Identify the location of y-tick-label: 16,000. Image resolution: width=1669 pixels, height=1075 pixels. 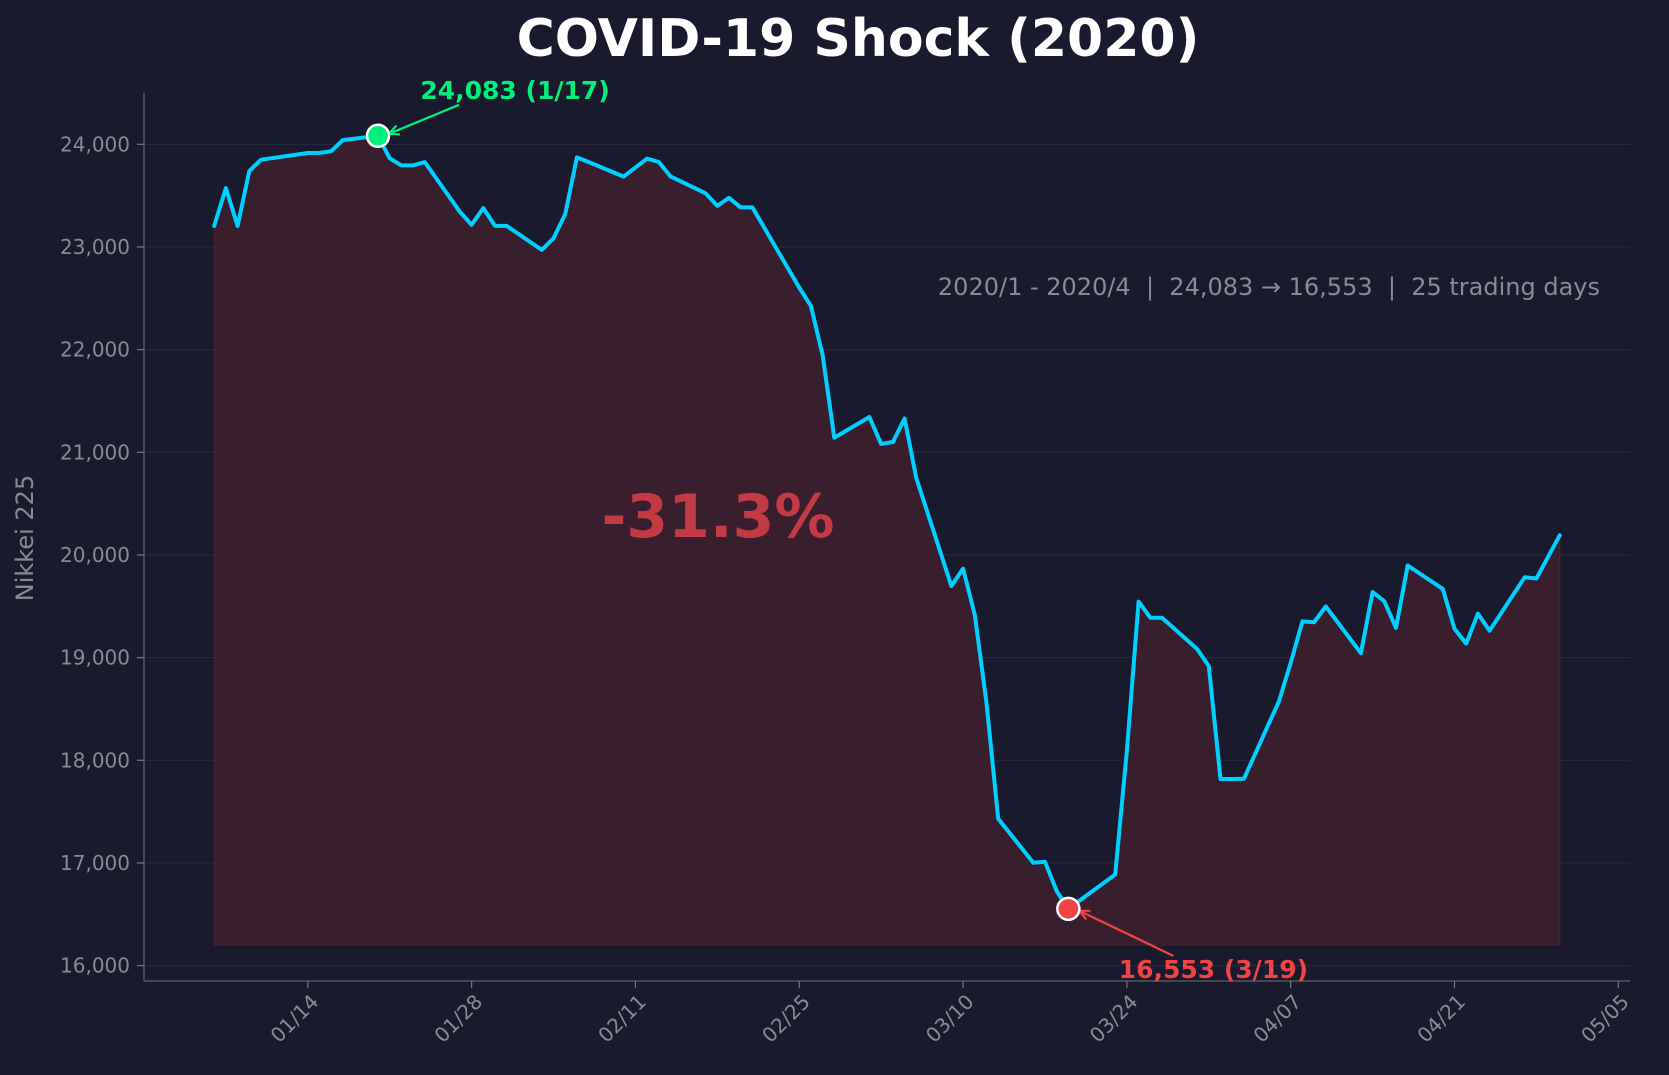
(95, 966).